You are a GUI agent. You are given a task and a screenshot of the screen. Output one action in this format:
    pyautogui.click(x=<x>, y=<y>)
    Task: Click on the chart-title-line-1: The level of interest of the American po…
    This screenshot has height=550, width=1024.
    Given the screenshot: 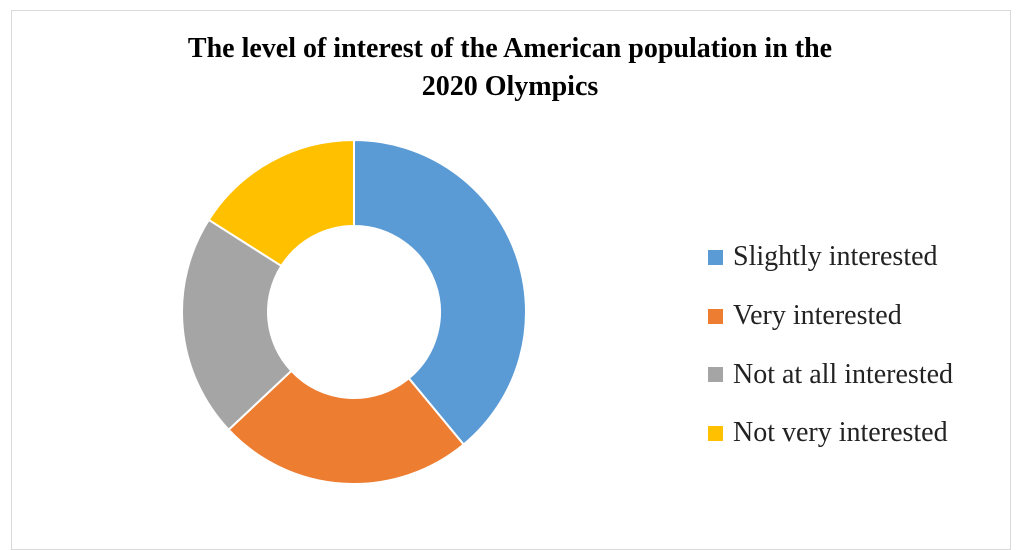 What is the action you would take?
    pyautogui.click(x=510, y=48)
    